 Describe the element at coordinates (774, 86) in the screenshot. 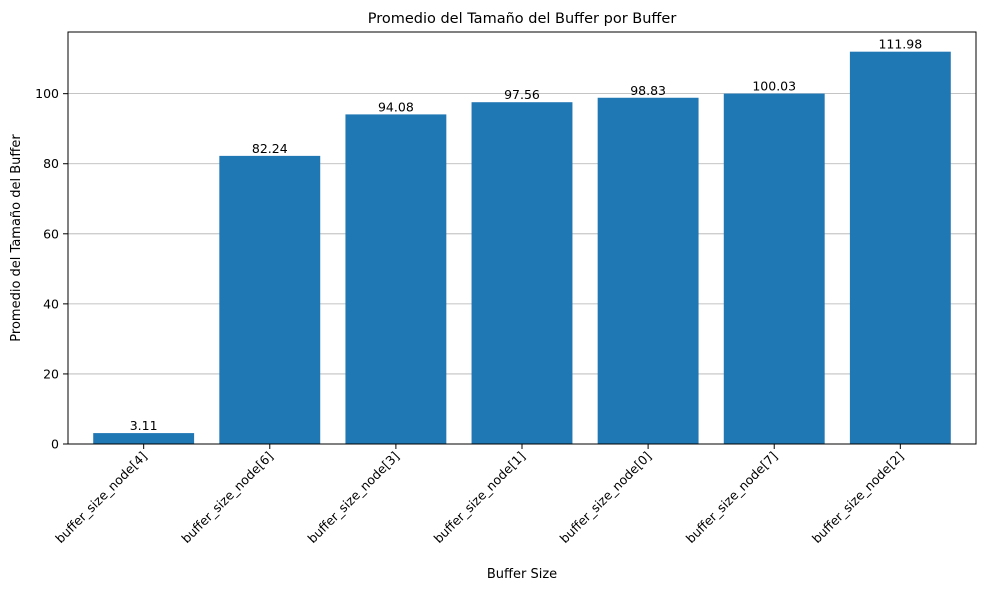

I see `bar-value-label: 100.03` at that location.